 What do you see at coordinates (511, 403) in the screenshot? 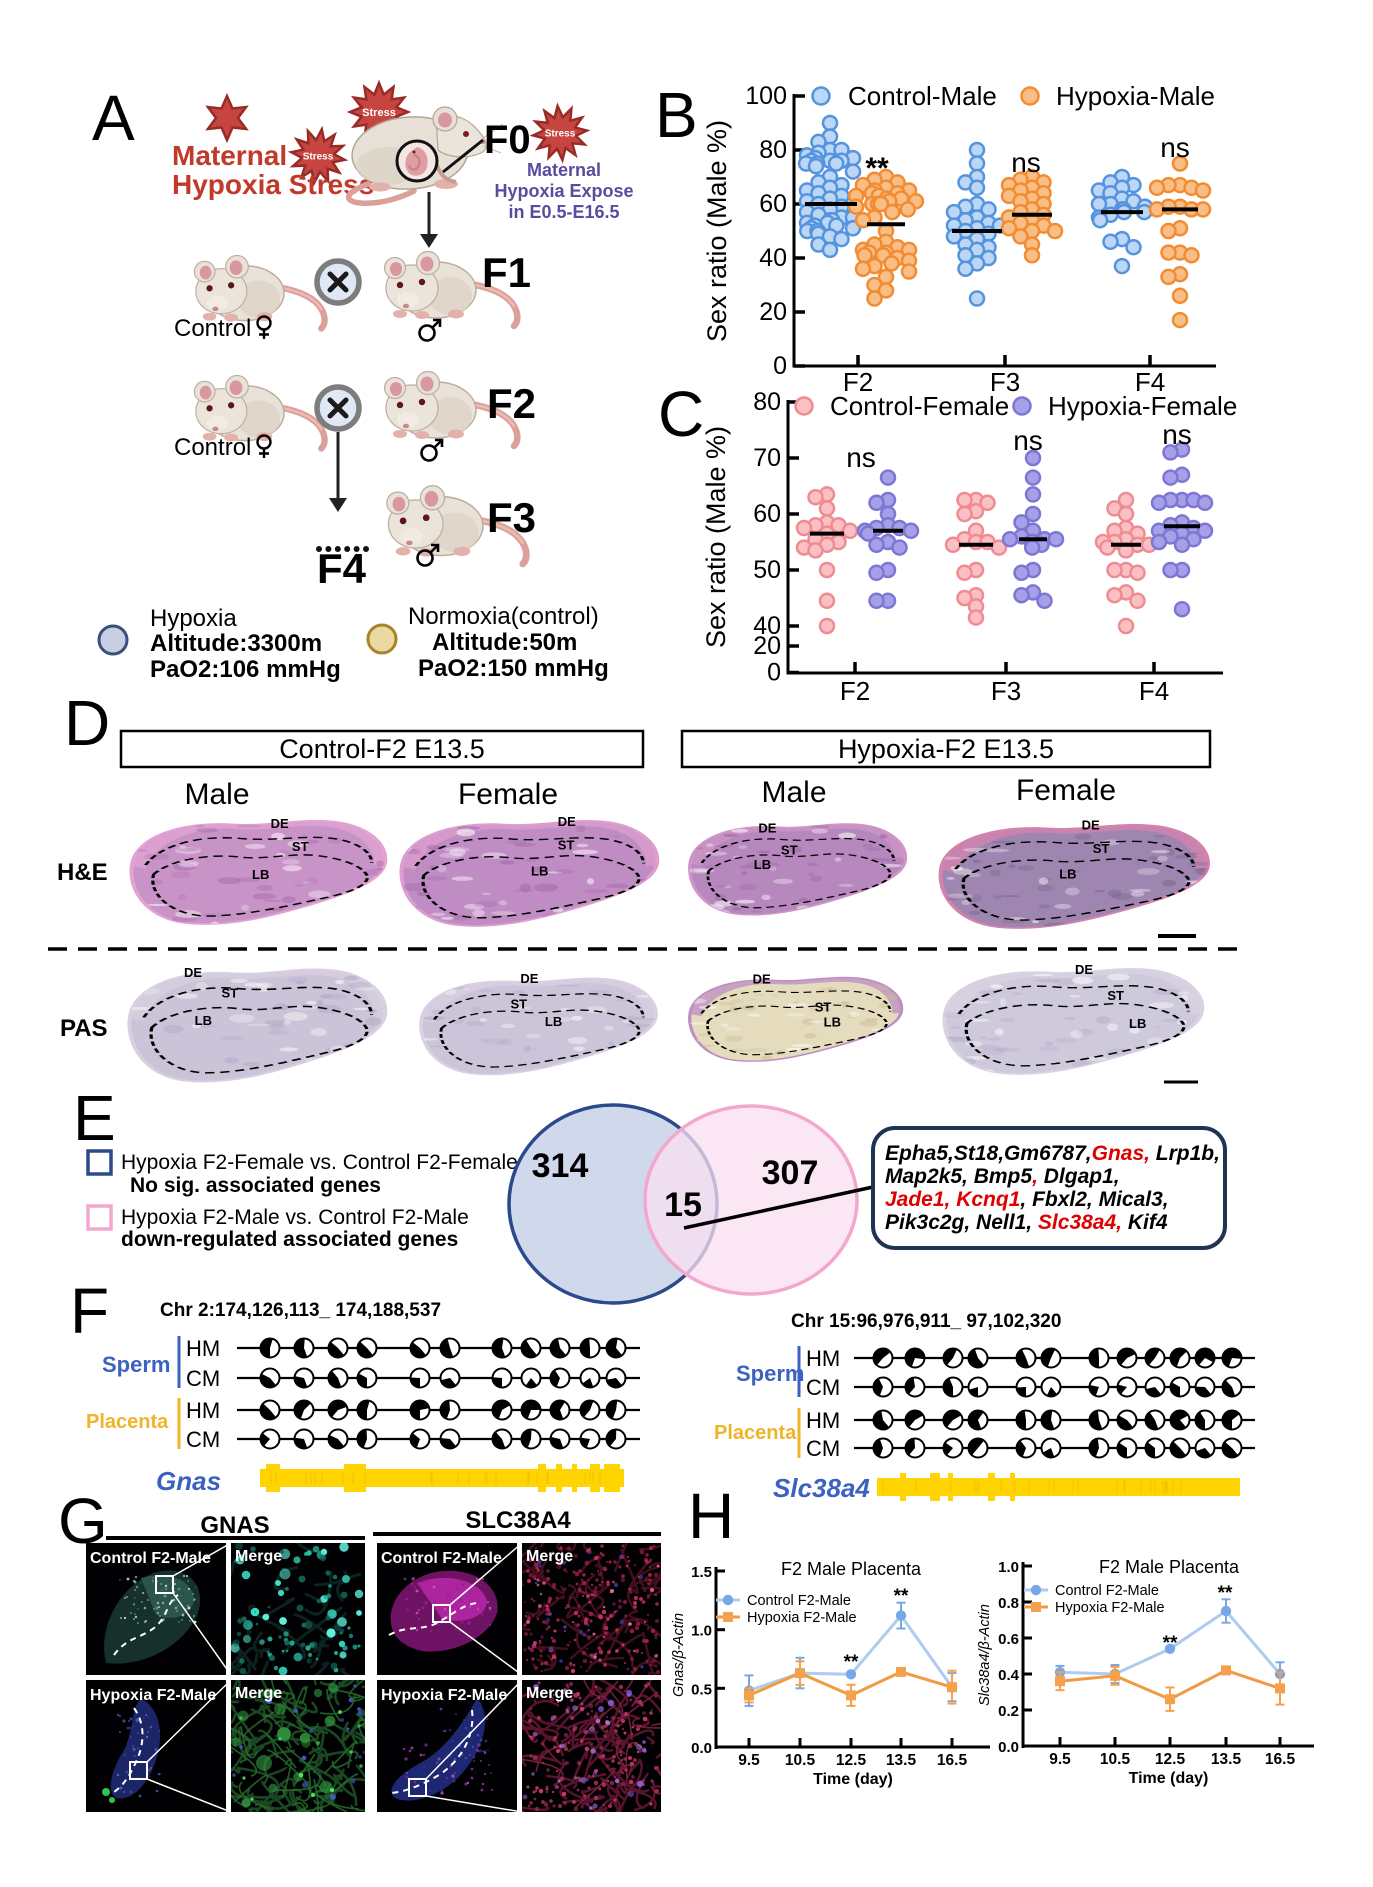
I see `svg-text: F2` at bounding box center [511, 403].